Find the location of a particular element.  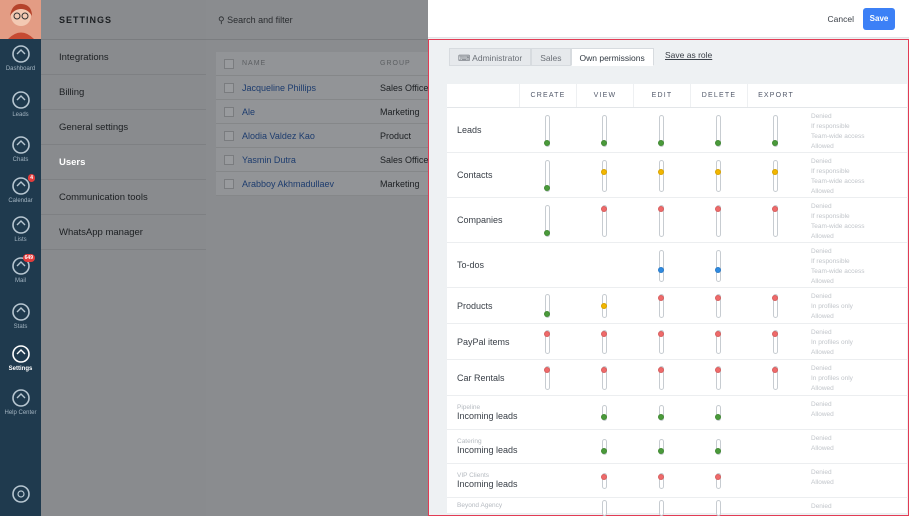

table-row: Arabboy Akhmadullaev Marketing is located at coordinates (322, 184).